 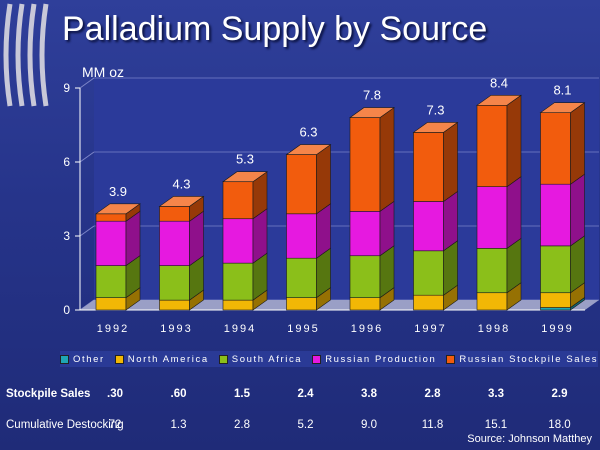 What do you see at coordinates (245, 159) in the screenshot?
I see `bar-total-label: 5.3` at bounding box center [245, 159].